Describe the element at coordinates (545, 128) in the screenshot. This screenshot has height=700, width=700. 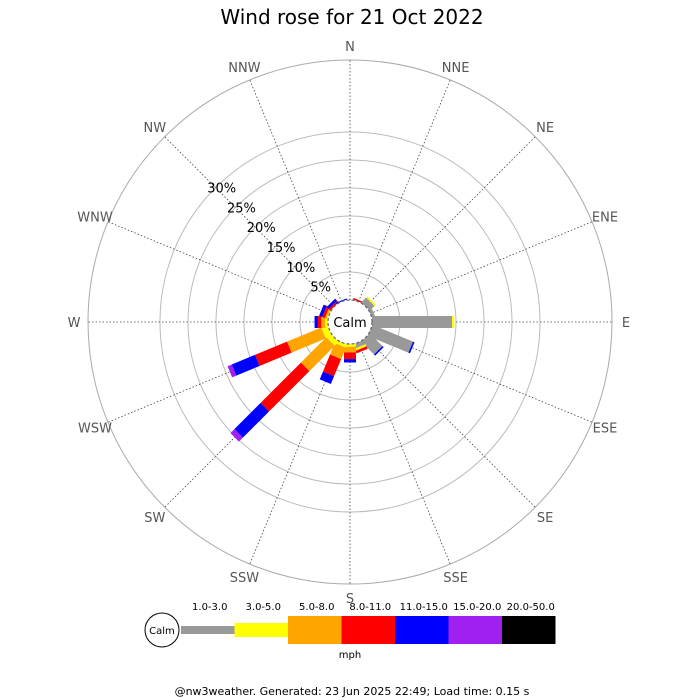
I see `direction-label-ne: NE` at that location.